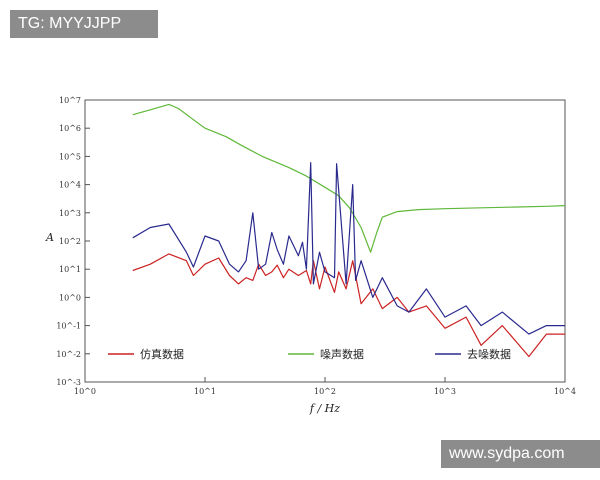 This screenshot has width=600, height=480. Describe the element at coordinates (489, 354) in the screenshot. I see `legend-label: 去噪数据` at that location.